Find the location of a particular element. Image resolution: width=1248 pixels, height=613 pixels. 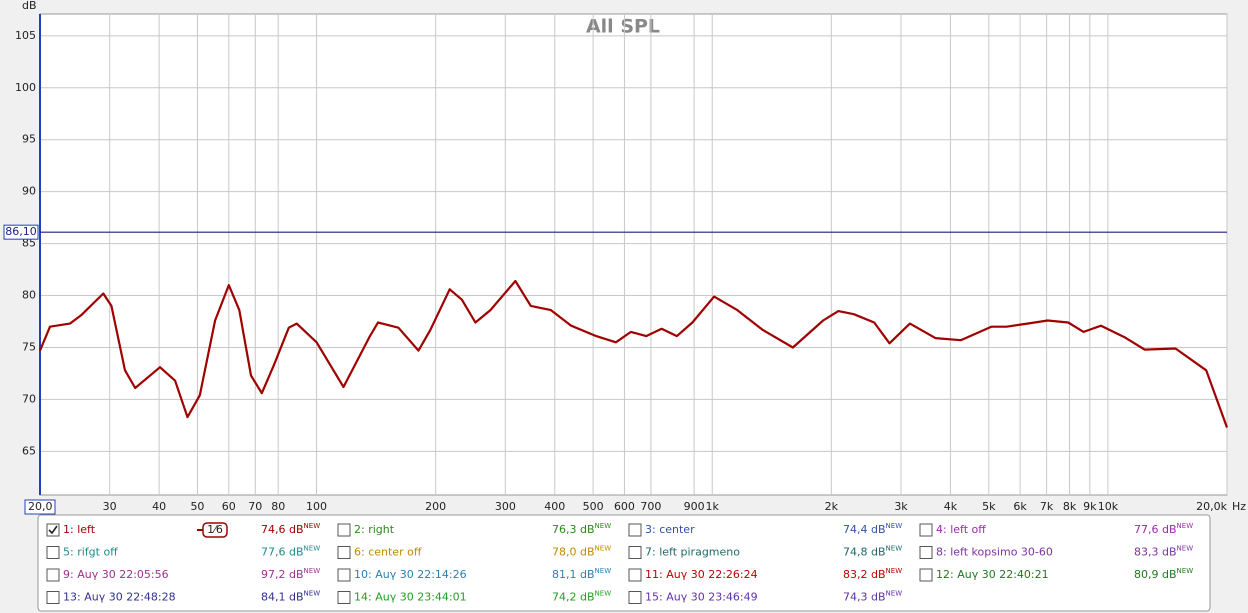

x-tick-label: 20,0 is located at coordinates (40, 506).